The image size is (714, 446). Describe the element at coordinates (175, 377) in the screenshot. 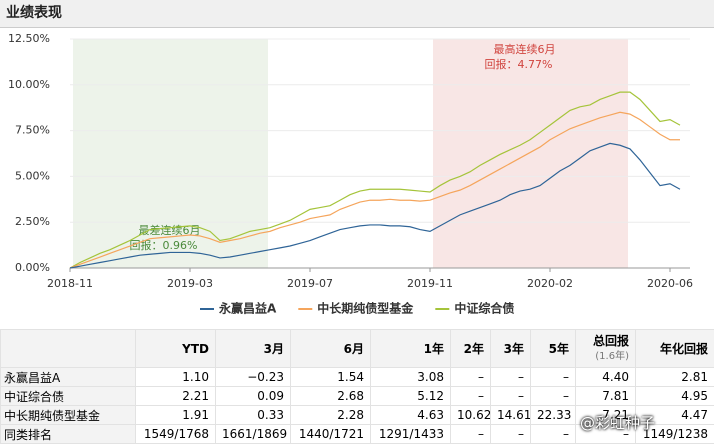

I see `table-cell: 1.10` at that location.